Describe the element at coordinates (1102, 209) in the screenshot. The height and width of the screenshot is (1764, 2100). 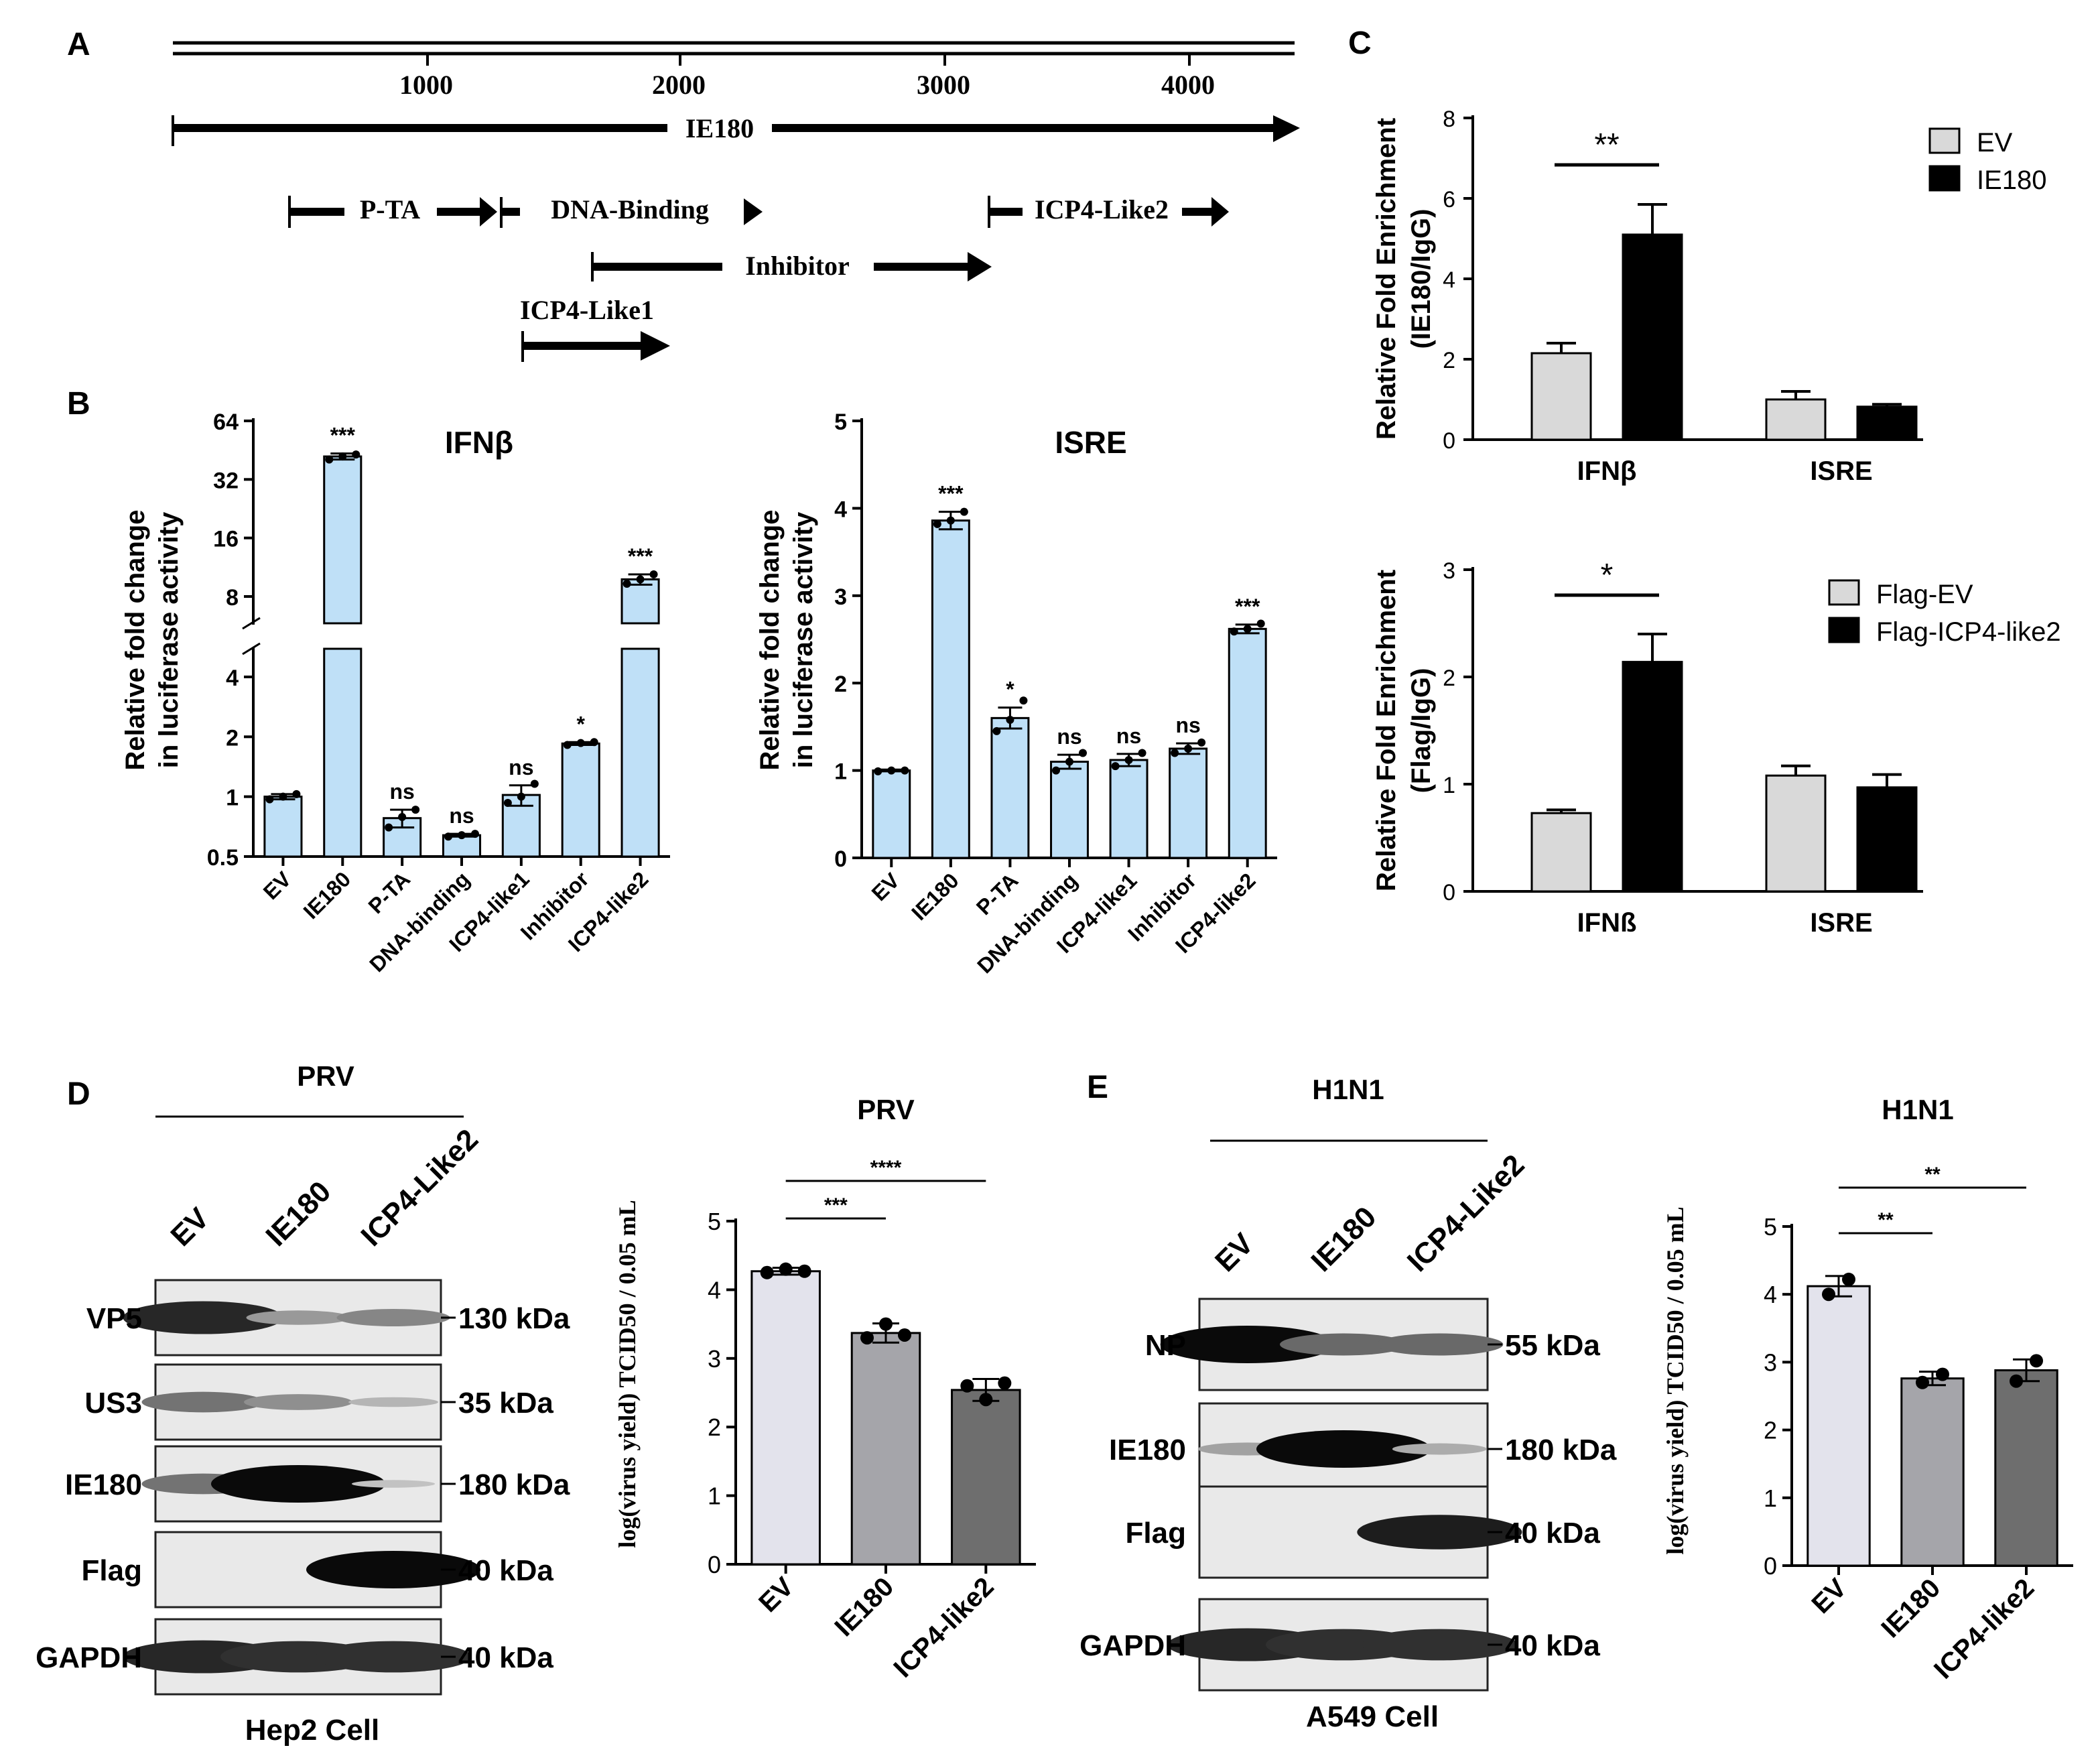
I see `segment-label-icp4-like2: ICP4-Like2` at that location.